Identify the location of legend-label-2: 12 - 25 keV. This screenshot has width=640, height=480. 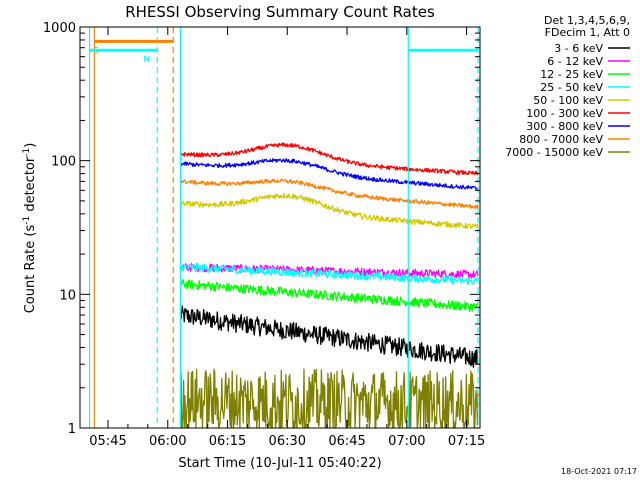
(571, 74).